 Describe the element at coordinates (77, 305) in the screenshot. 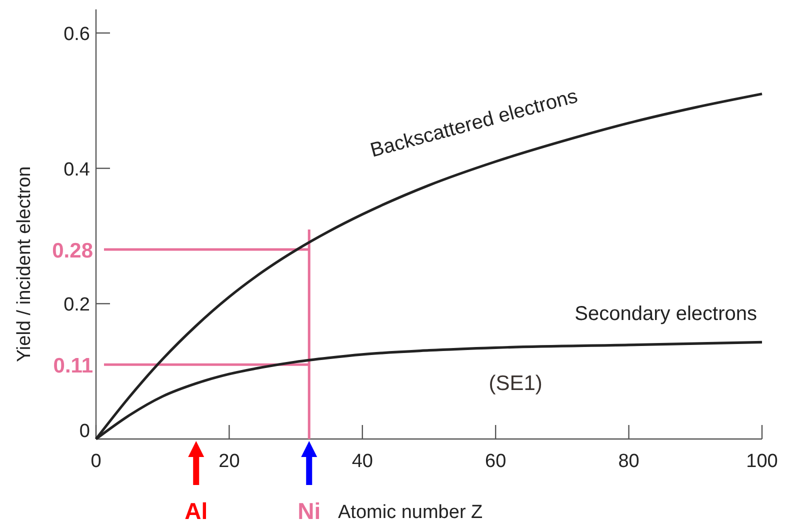

I see `y-tick-label: 0.2` at that location.